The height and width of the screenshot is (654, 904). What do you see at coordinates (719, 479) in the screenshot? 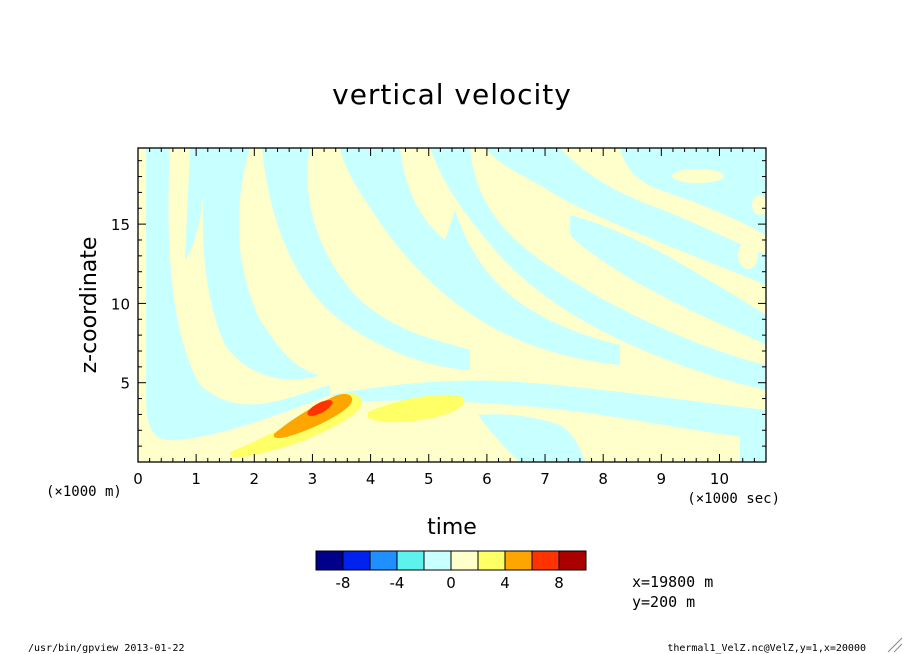
I see `x-tick-label: 10` at bounding box center [719, 479].